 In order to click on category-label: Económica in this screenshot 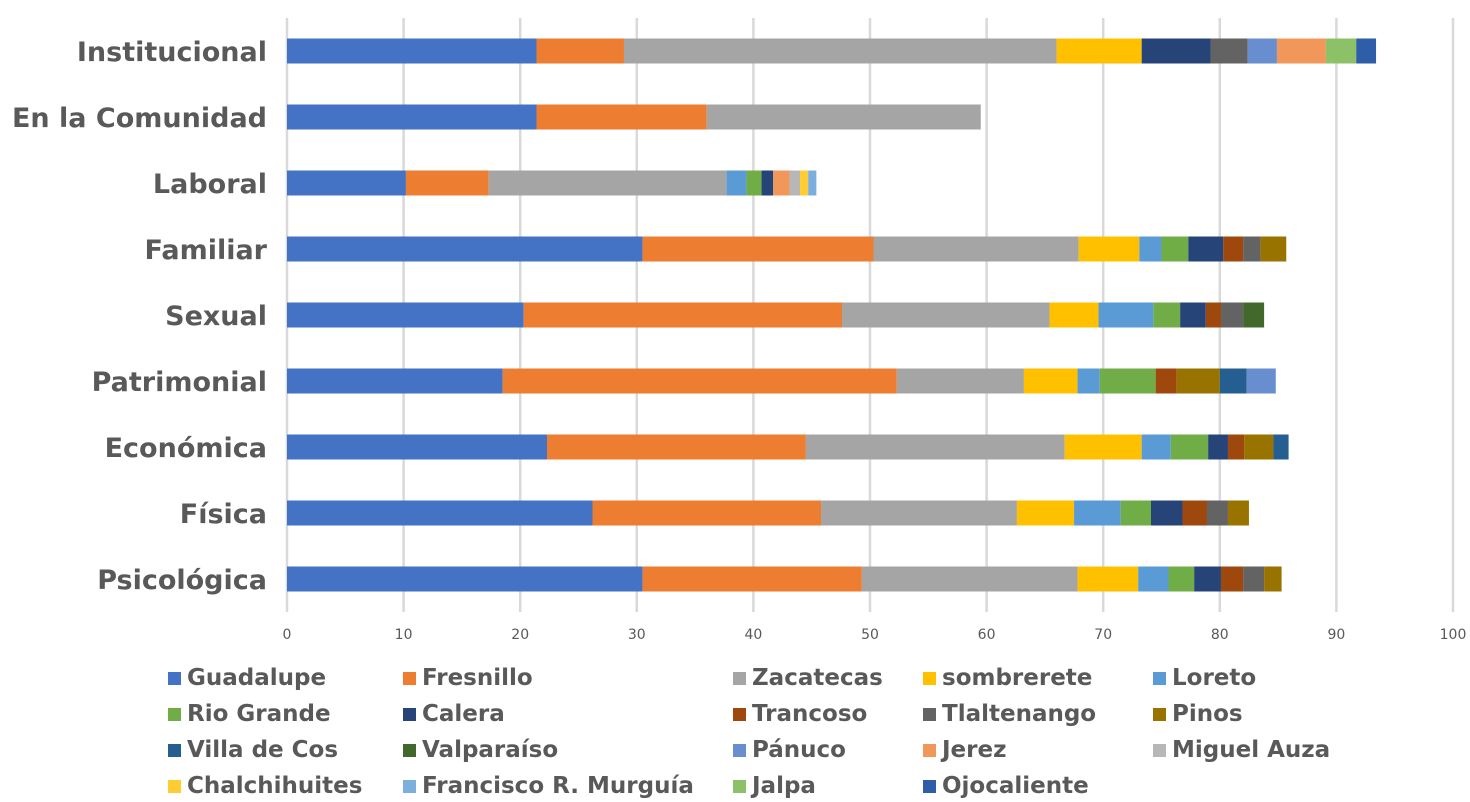, I will do `click(186, 448)`.